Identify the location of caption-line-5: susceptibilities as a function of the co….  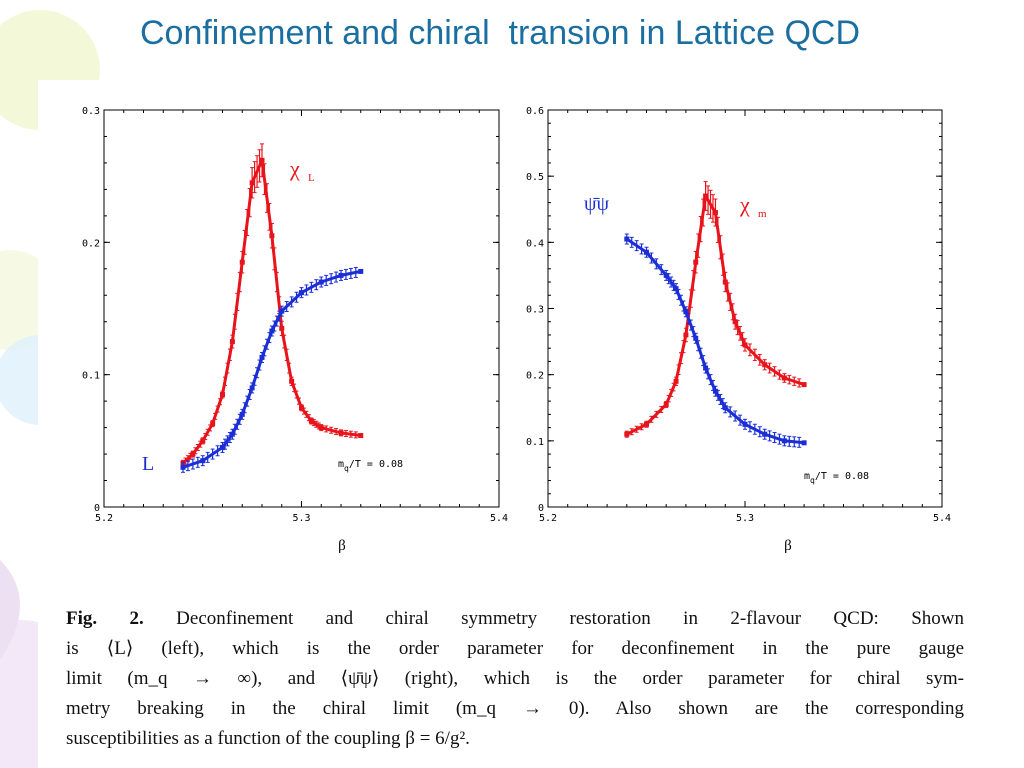
(268, 738).